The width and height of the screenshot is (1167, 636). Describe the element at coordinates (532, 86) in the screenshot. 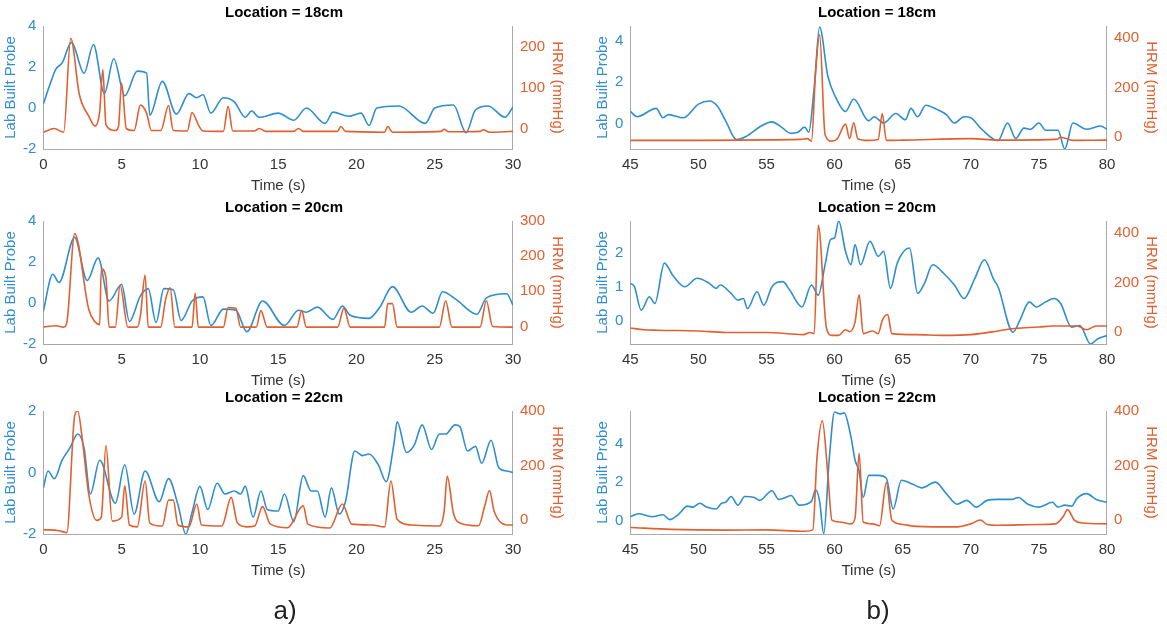

I see `y2-tick-label: 100` at that location.